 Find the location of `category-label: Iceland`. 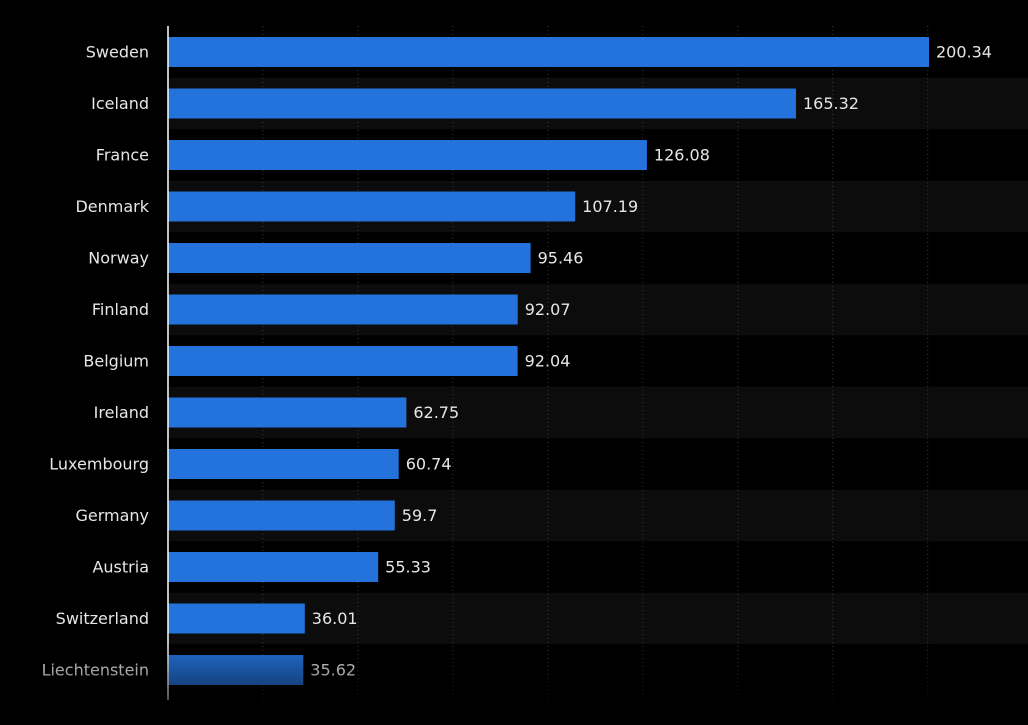

category-label: Iceland is located at coordinates (120, 103).